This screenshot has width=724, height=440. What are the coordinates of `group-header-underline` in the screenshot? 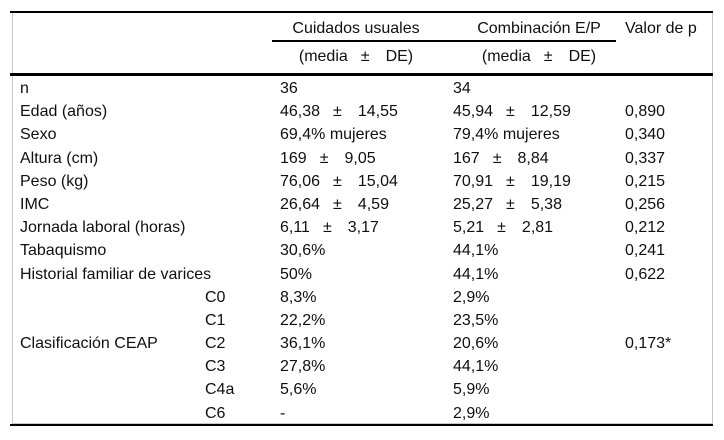 It's located at (444, 41).